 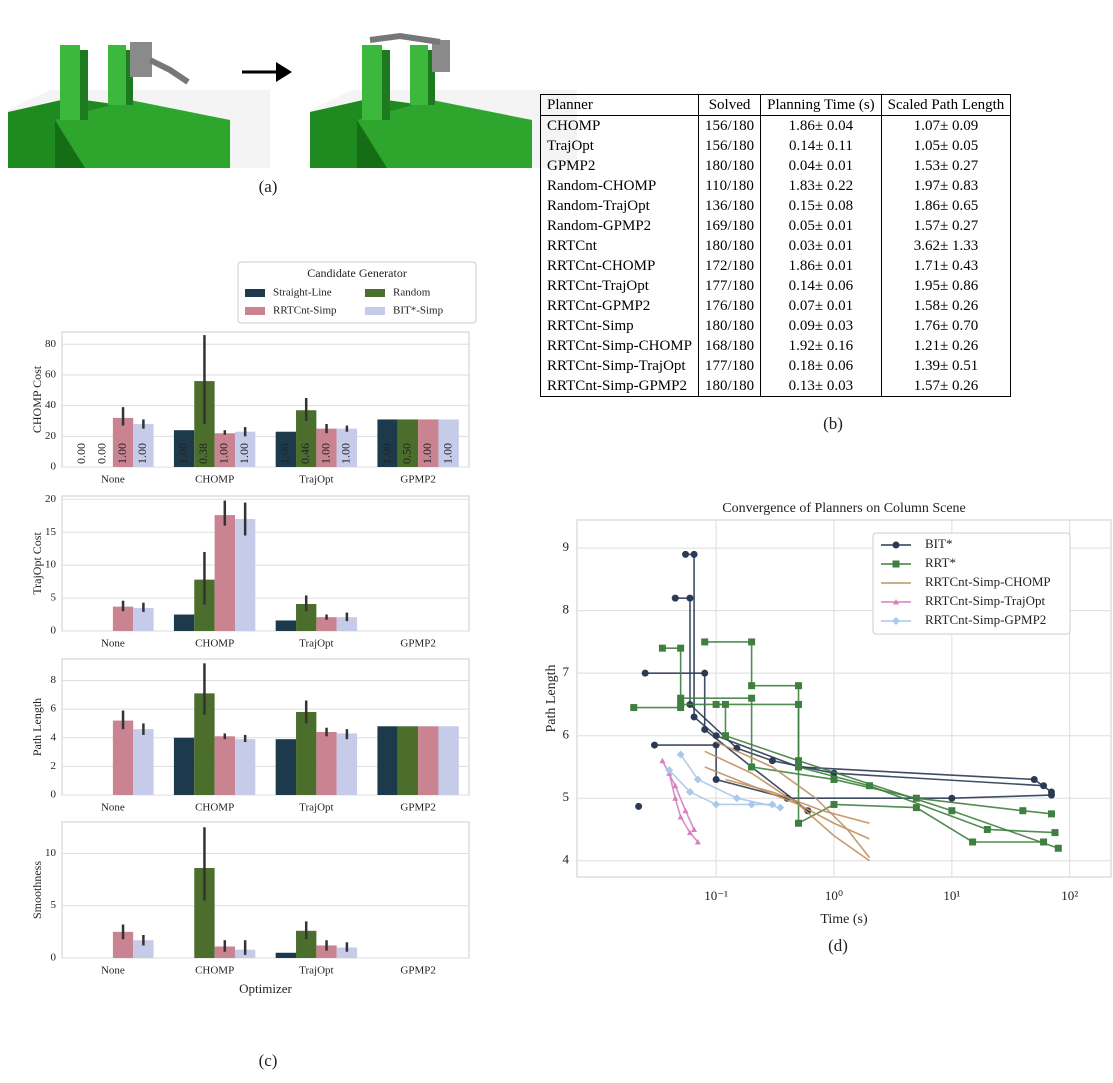 I want to click on table-cell: 1.07± 0.09, so click(x=946, y=125).